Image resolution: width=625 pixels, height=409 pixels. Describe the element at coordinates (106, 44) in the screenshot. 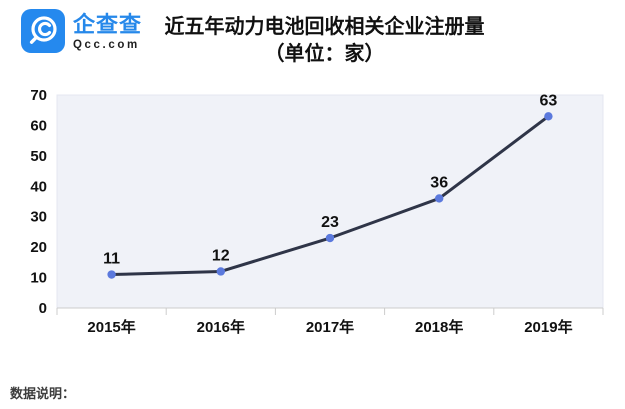

I see `brand-domain: Qcc.com` at that location.